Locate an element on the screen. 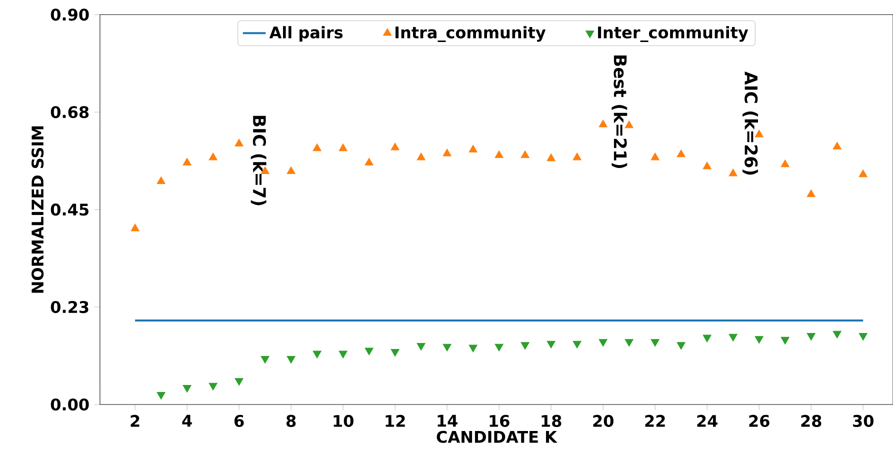  y-tick-label: 0.68 is located at coordinates (69, 112).